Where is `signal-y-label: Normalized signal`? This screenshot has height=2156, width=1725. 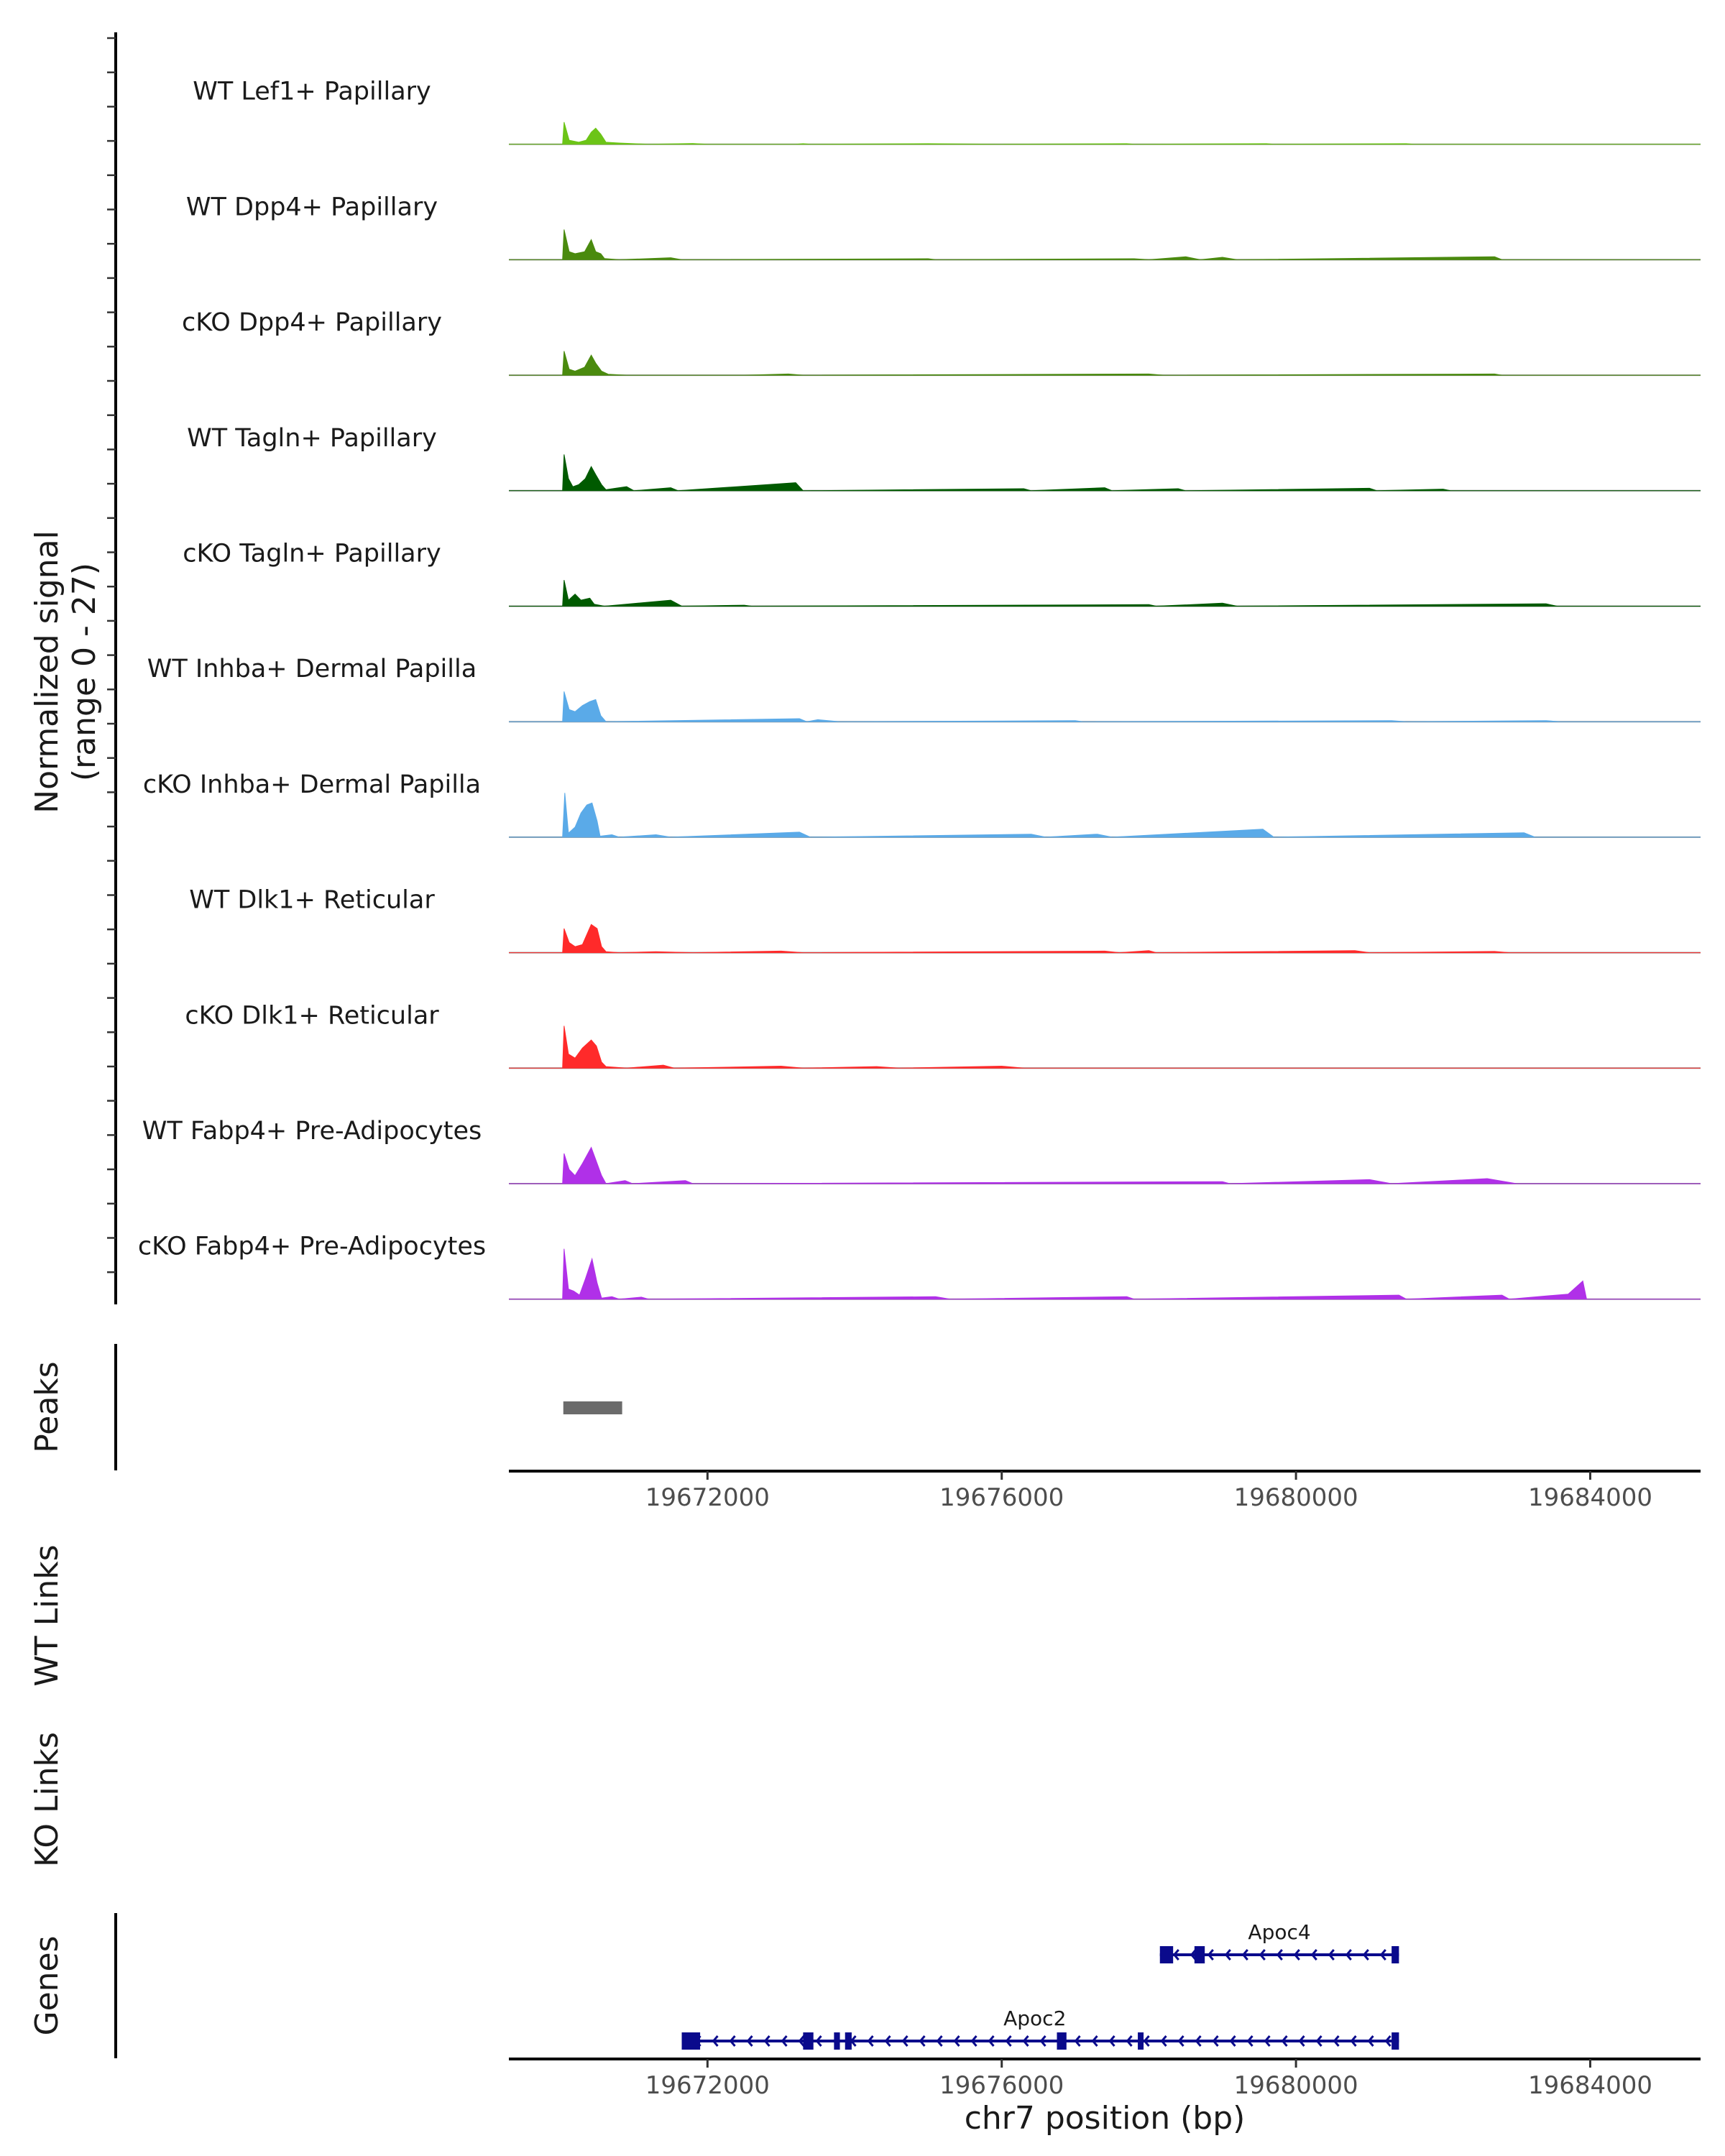
signal-y-label: Normalized signal is located at coordinates (47, 672).